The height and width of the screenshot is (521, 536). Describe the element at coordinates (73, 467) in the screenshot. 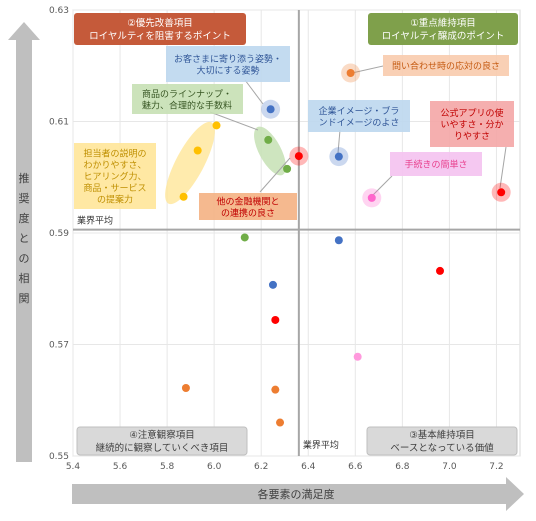

I see `x-tick-label: 5.4` at that location.